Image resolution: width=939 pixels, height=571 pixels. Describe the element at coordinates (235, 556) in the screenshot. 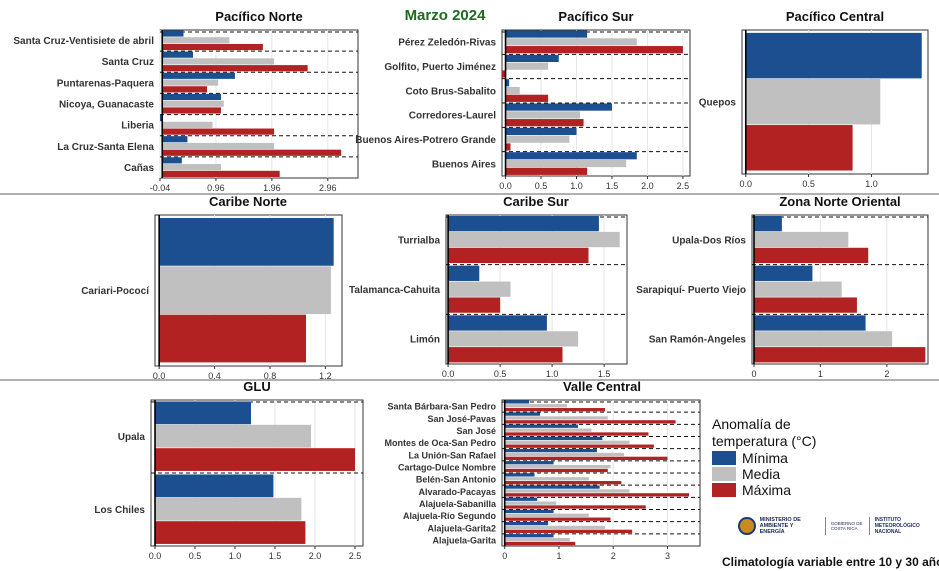

I see `tick-label-glu: 1.0` at that location.